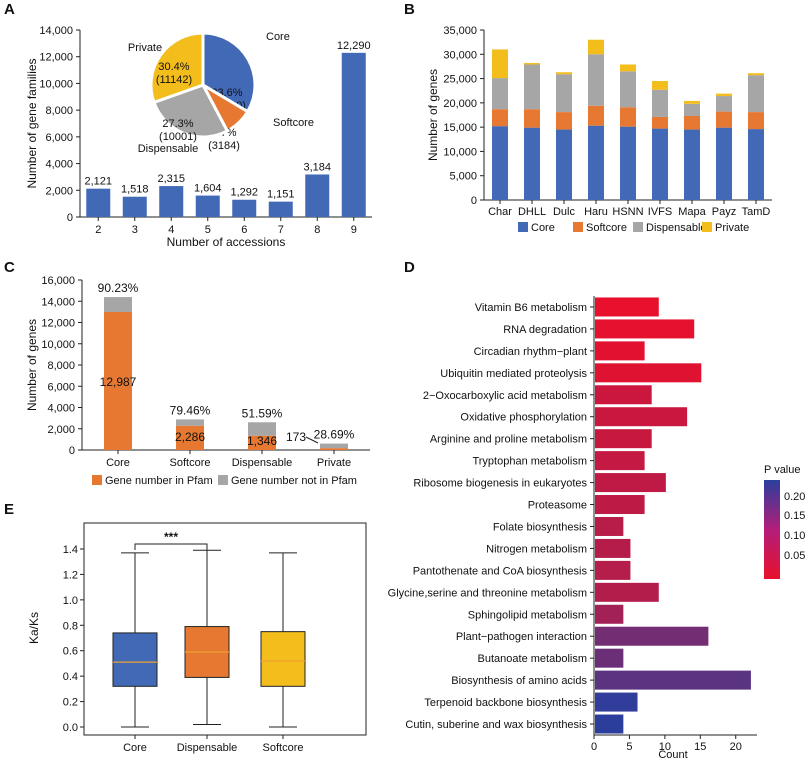 This screenshot has height=763, width=808. What do you see at coordinates (58, 345) in the screenshot?
I see `c-y-tick-label: 10,000` at bounding box center [58, 345].